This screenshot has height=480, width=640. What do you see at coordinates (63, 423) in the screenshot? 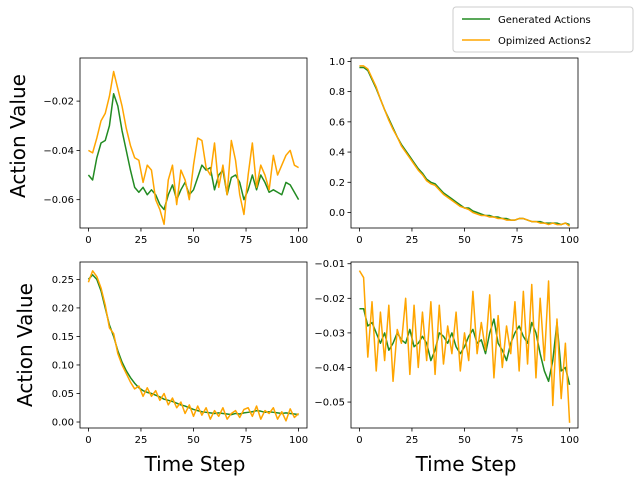
I see `y-tick-label: 0.00` at bounding box center [63, 423].